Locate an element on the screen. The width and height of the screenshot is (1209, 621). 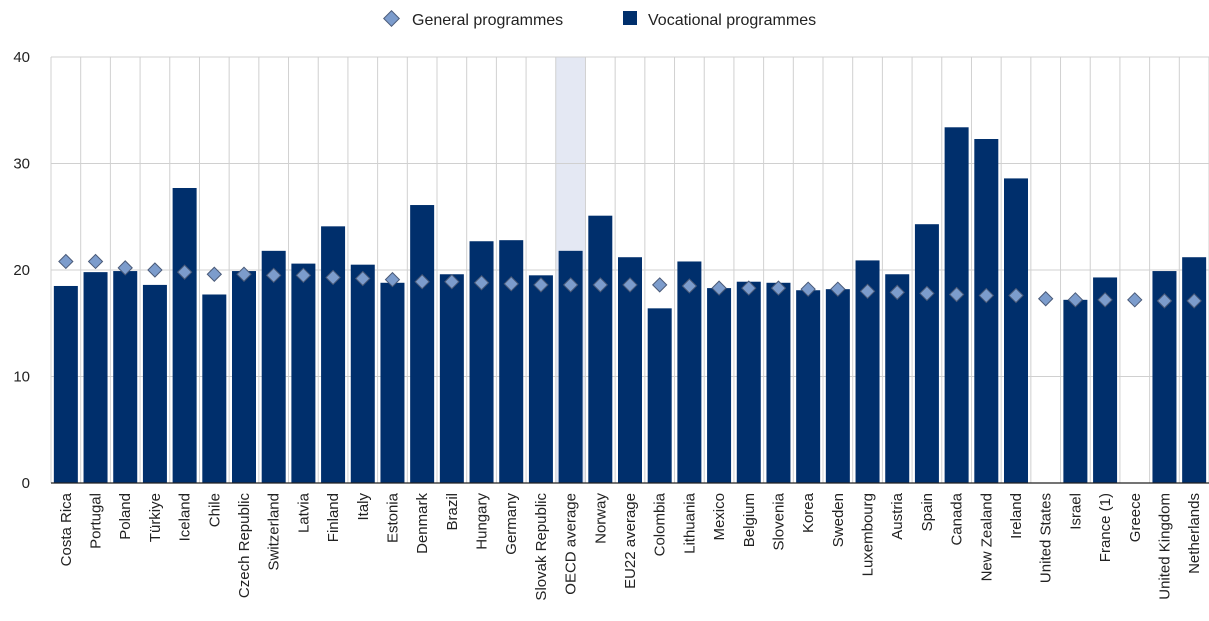
x-category-label: Colombia is located at coordinates (660, 524).